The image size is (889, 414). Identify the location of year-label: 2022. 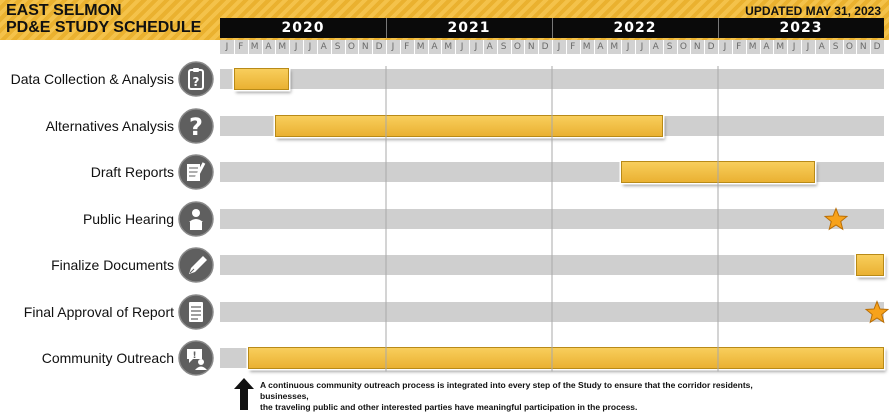
(635, 28).